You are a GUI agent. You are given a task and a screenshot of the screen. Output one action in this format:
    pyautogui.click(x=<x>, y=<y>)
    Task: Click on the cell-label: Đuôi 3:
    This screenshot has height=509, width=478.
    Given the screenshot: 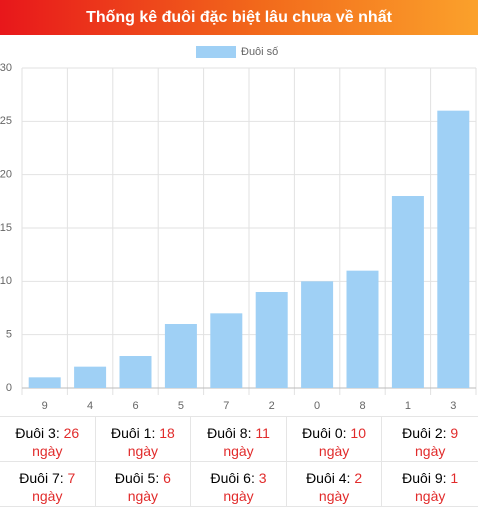 What is the action you would take?
    pyautogui.click(x=37, y=433)
    